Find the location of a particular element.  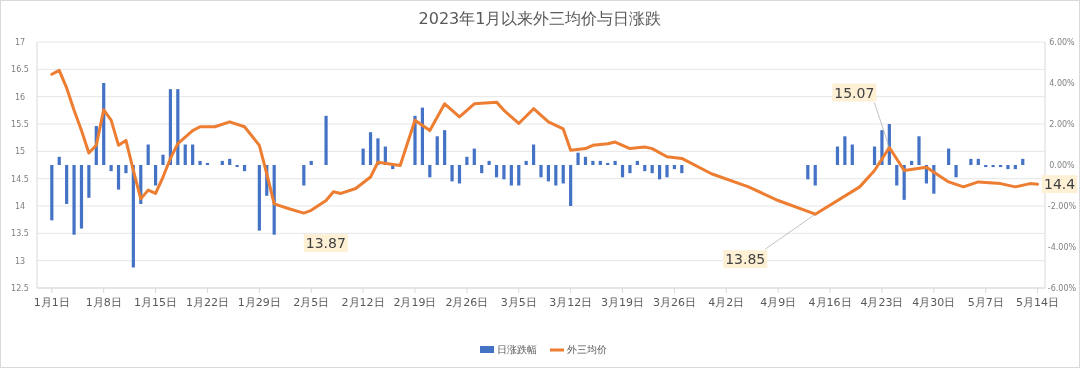

y-tick-label: 16 is located at coordinates (20, 97).